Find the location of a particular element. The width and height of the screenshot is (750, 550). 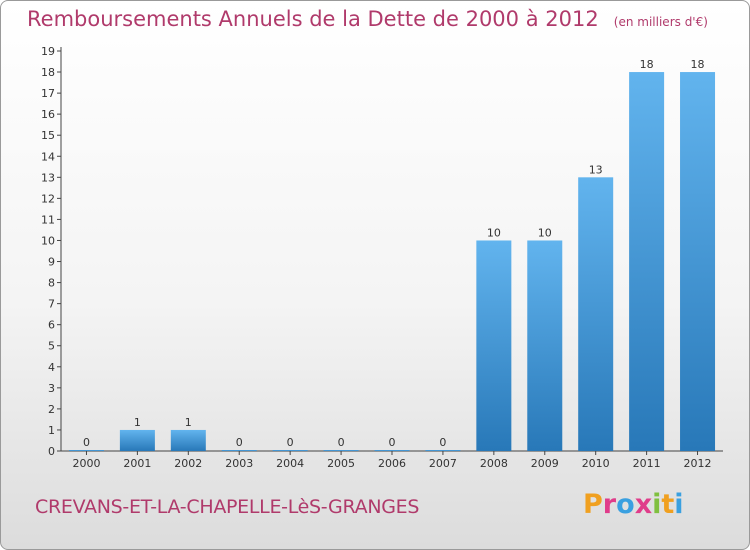

x-tick-label: 2000 is located at coordinates (86, 463).